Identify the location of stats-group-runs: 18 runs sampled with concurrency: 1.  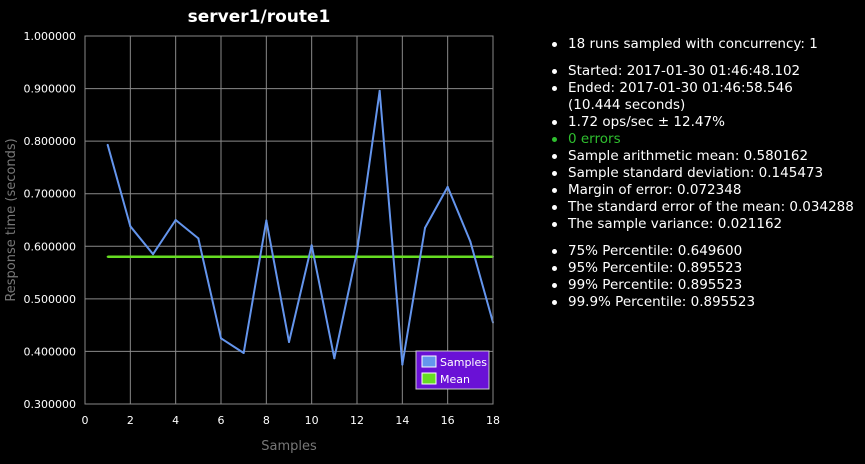
(705, 44).